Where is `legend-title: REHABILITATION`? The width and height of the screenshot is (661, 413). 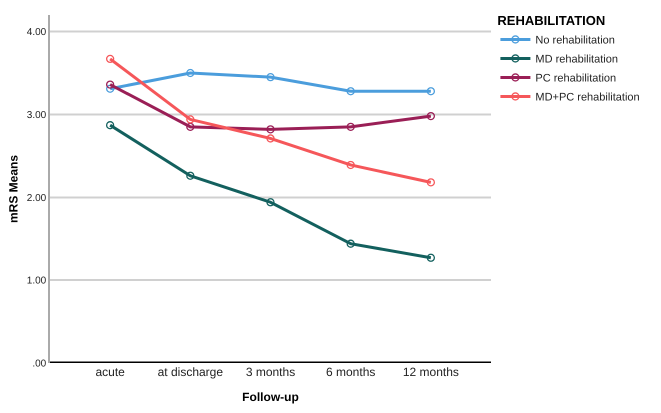
legend-title: REHABILITATION is located at coordinates (551, 20).